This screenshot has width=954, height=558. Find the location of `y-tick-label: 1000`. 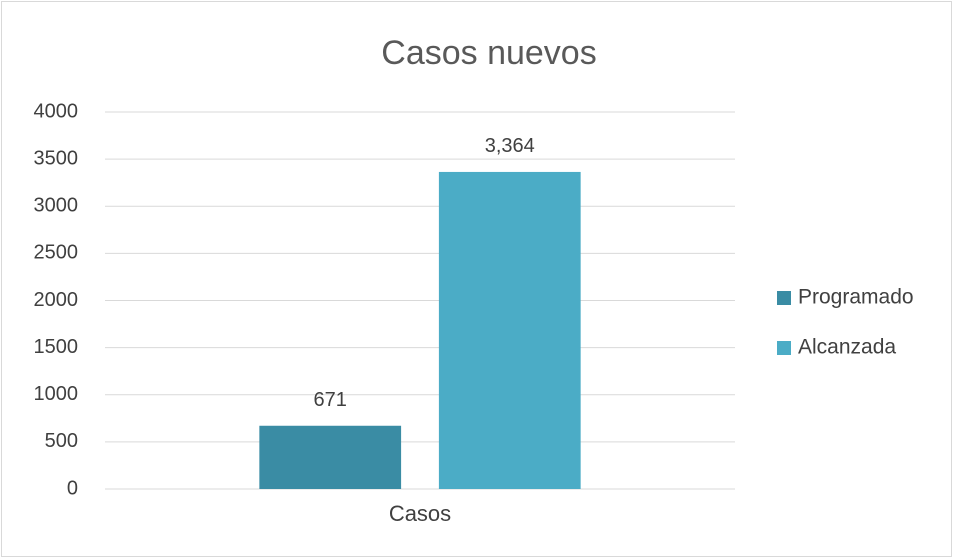

y-tick-label: 1000 is located at coordinates (56, 394).